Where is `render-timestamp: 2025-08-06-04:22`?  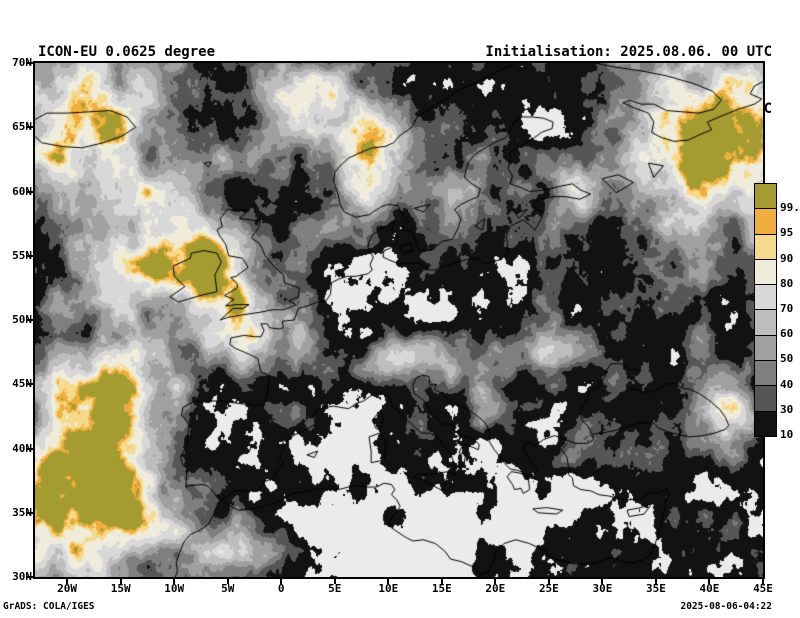
render-timestamp: 2025-08-06-04:22 is located at coordinates (726, 606).